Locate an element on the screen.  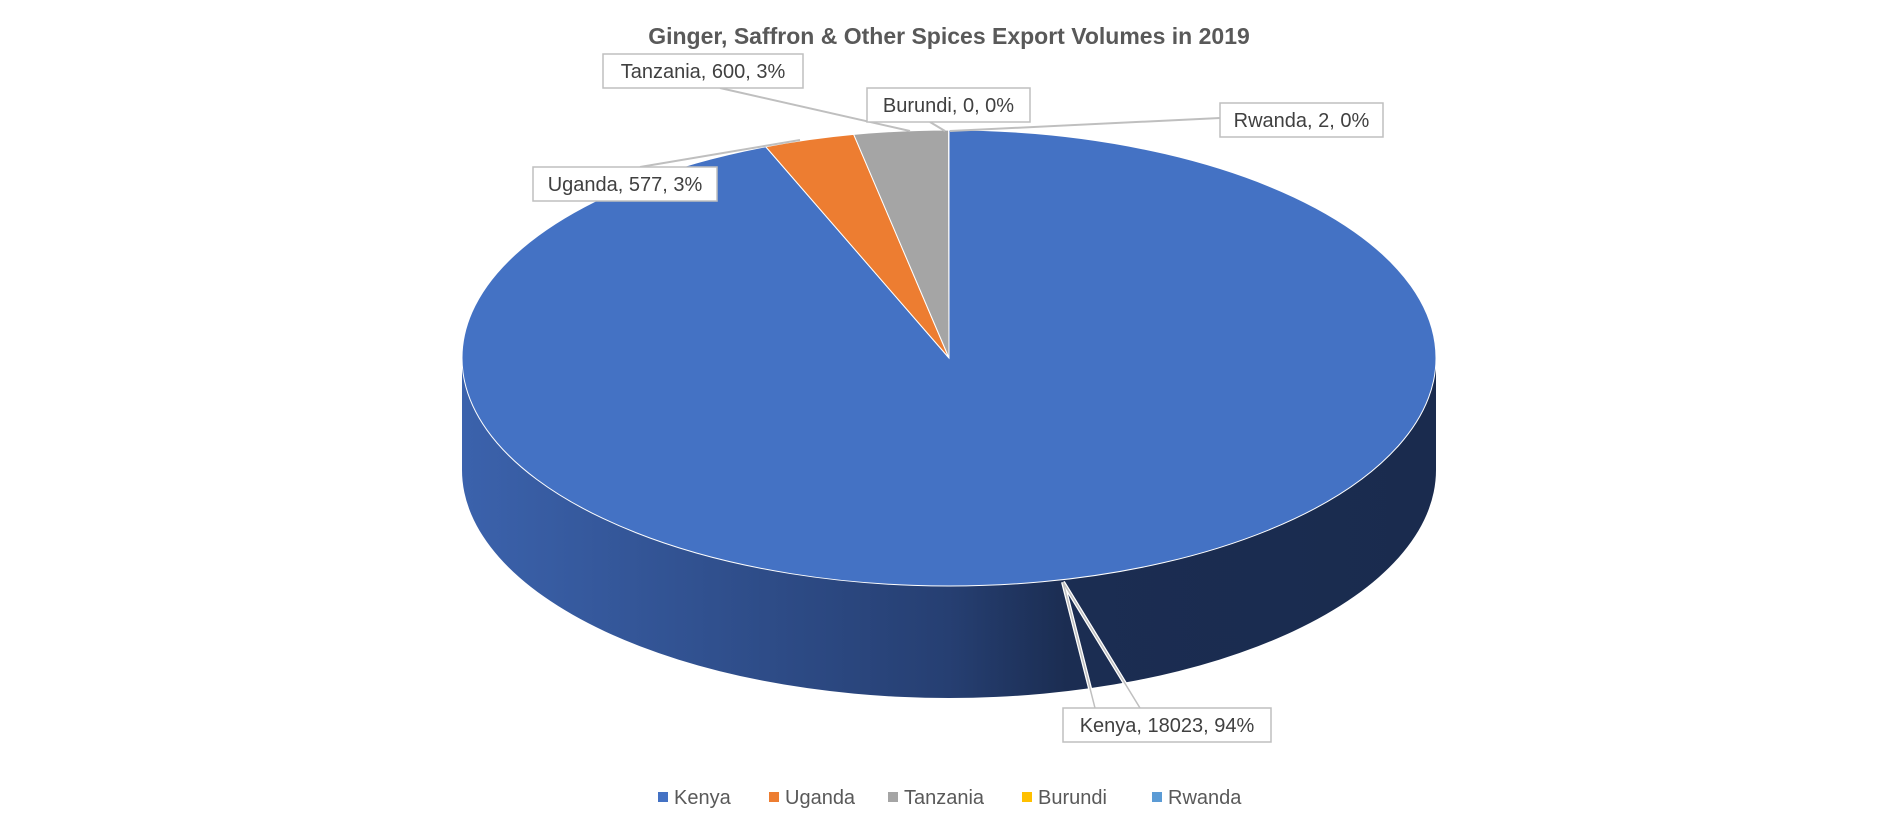
data-label-uganda: Uganda, 577, 3% is located at coordinates (625, 184).